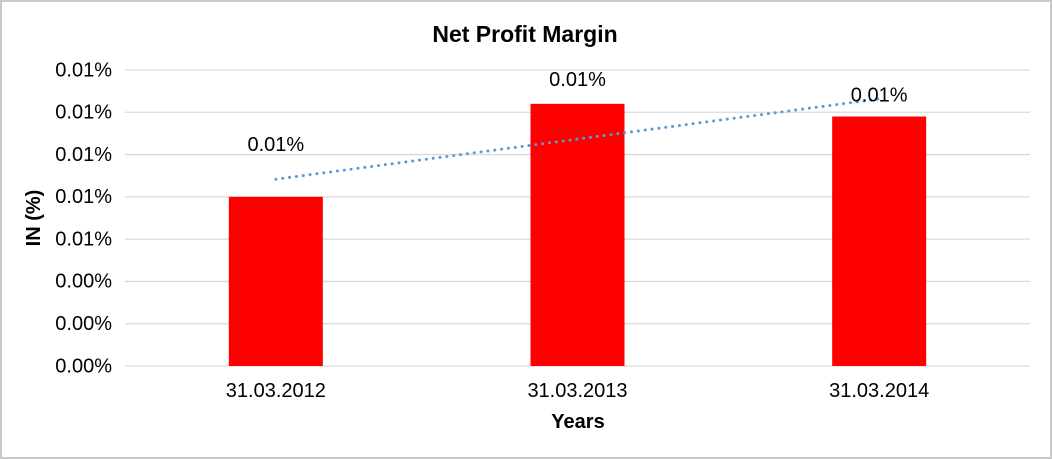 The image size is (1052, 459). I want to click on trendline-line, so click(577, 139).